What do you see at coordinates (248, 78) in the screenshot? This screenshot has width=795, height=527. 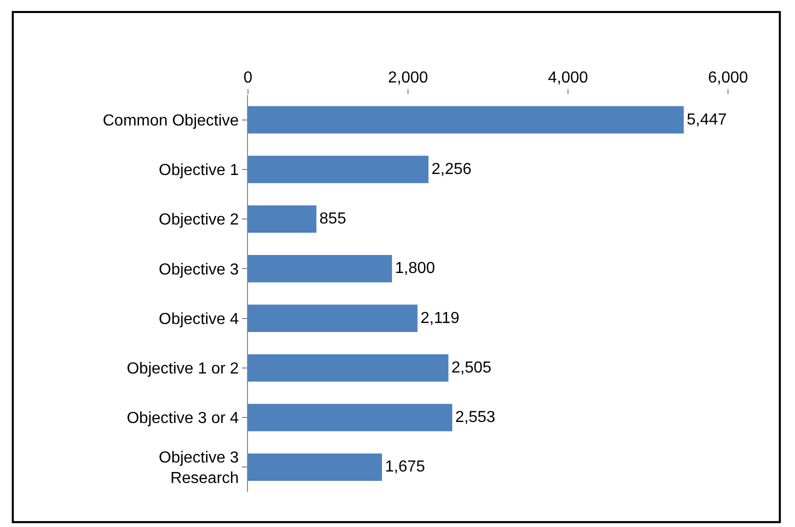 I see `x-tick-label: 0` at bounding box center [248, 78].